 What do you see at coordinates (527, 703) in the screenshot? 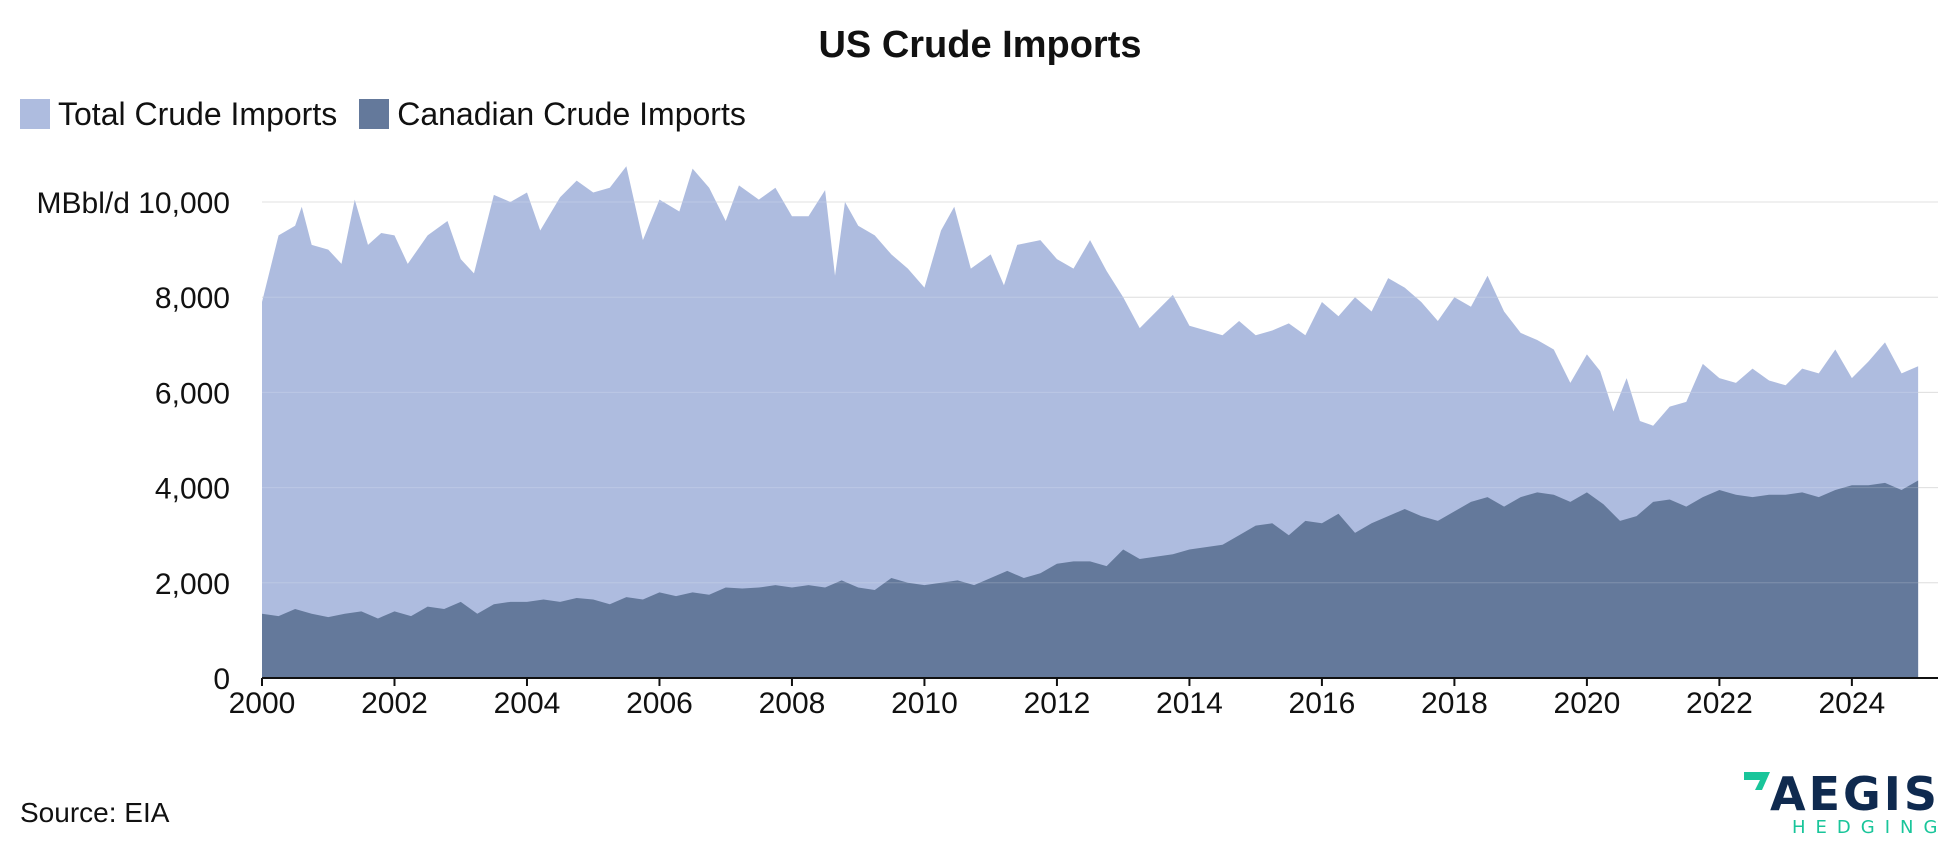
I see `x-tick-label: 2004` at bounding box center [527, 703].